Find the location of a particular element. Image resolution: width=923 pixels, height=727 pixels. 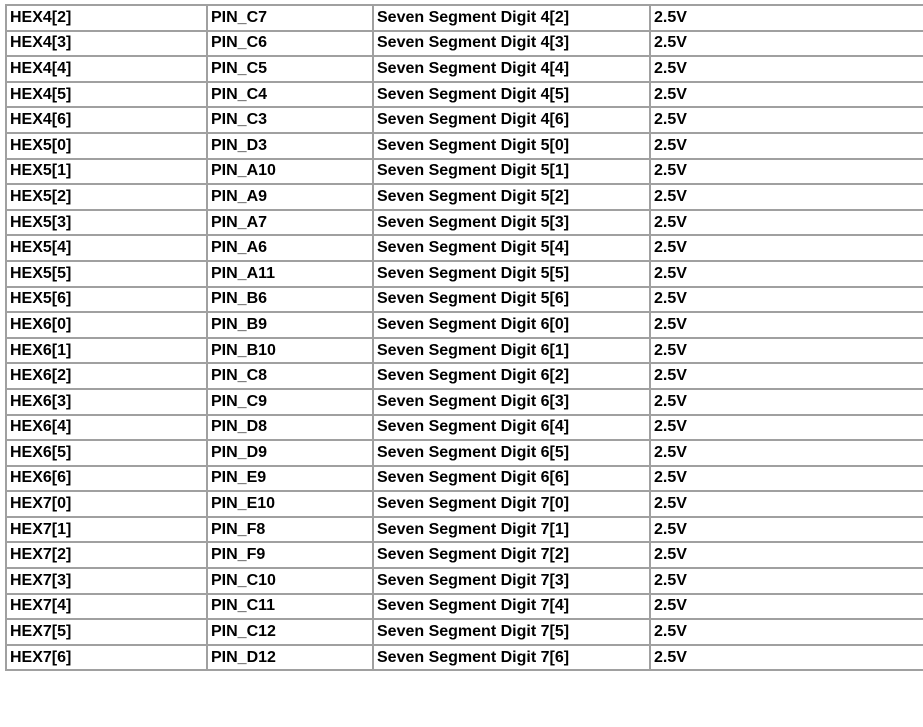

signal-name-cell: HEX7[2] is located at coordinates (106, 555).